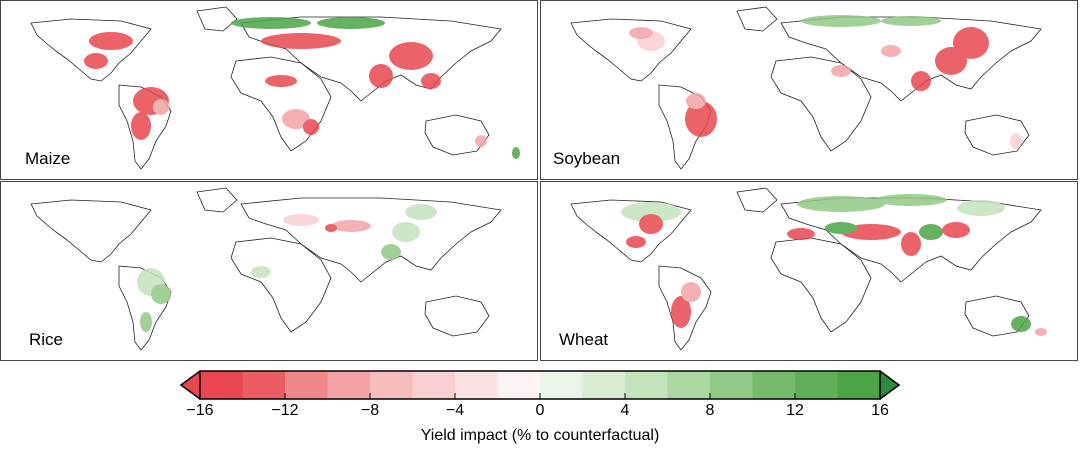  What do you see at coordinates (455, 410) in the screenshot?
I see `tick-label: −4` at bounding box center [455, 410].